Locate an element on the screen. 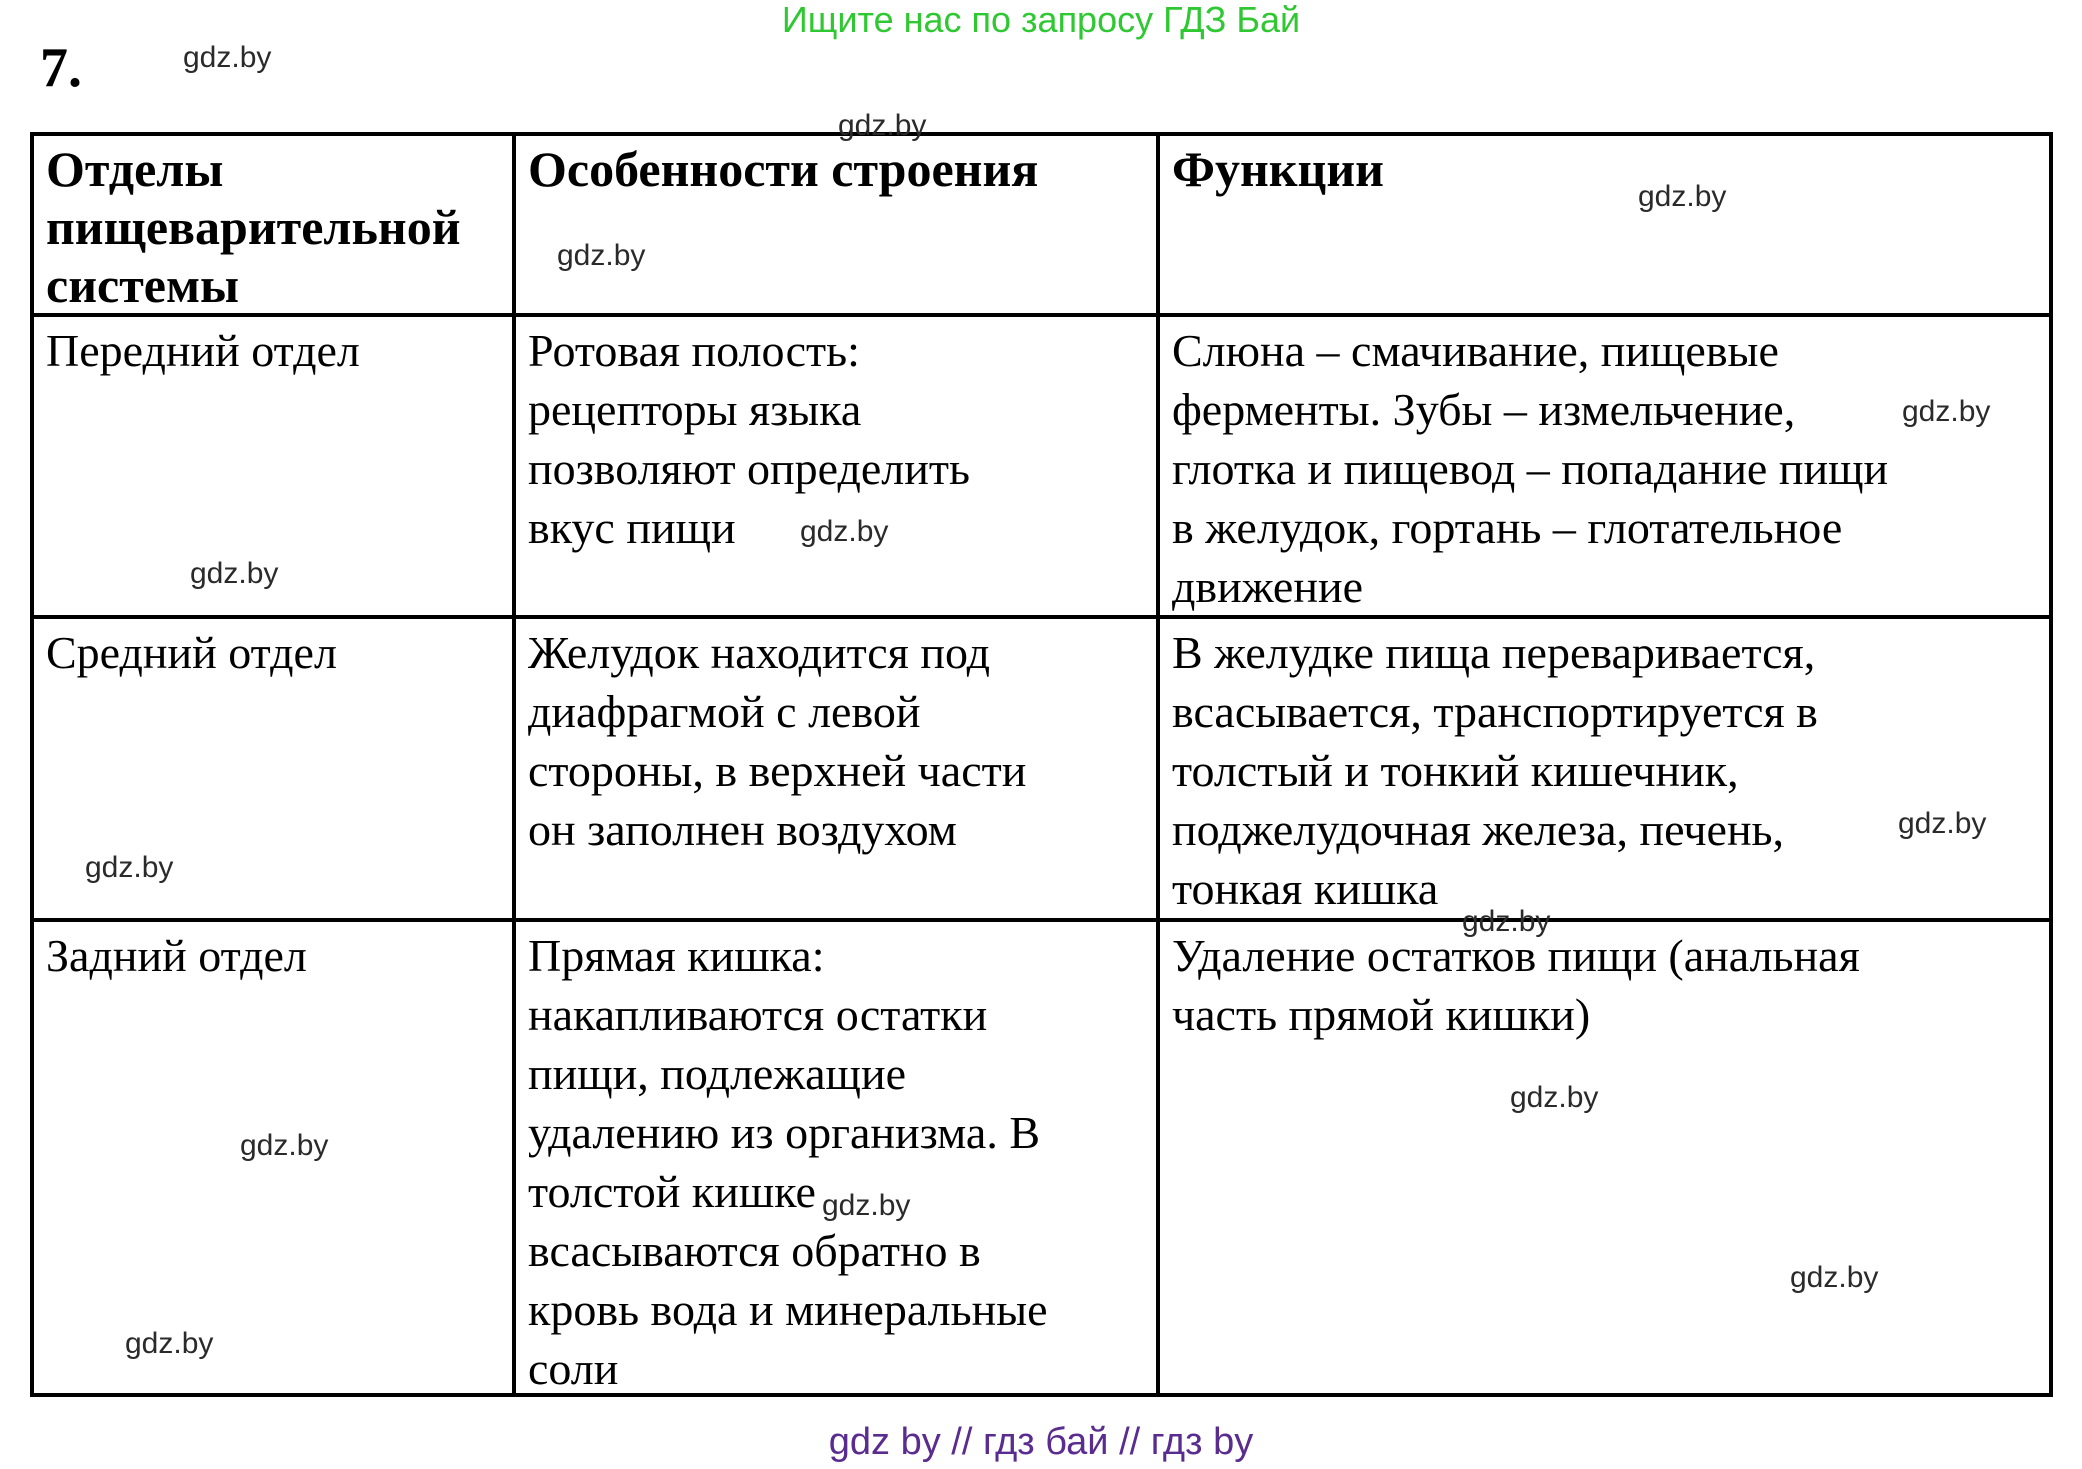  table-cell-rear-section: Задний отдел is located at coordinates (275, 1157).